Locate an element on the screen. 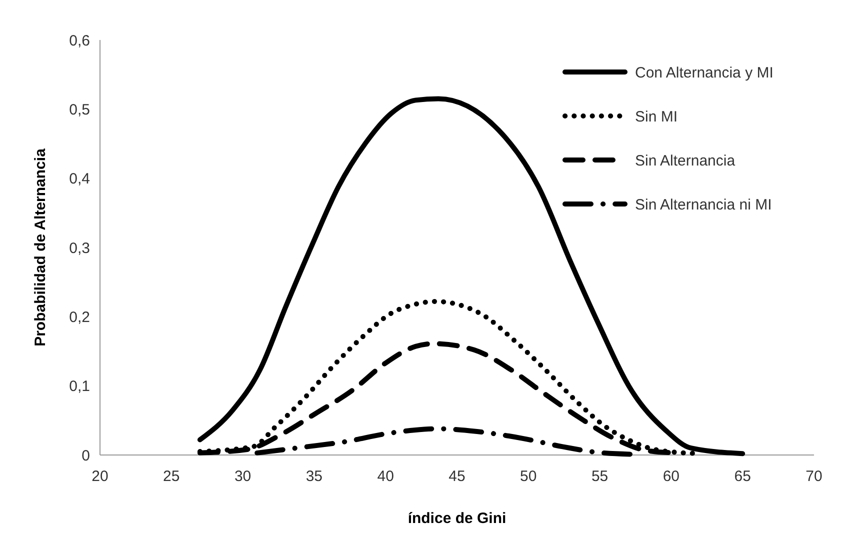 The width and height of the screenshot is (847, 540). y-tick-label: 0,3 is located at coordinates (79, 248).